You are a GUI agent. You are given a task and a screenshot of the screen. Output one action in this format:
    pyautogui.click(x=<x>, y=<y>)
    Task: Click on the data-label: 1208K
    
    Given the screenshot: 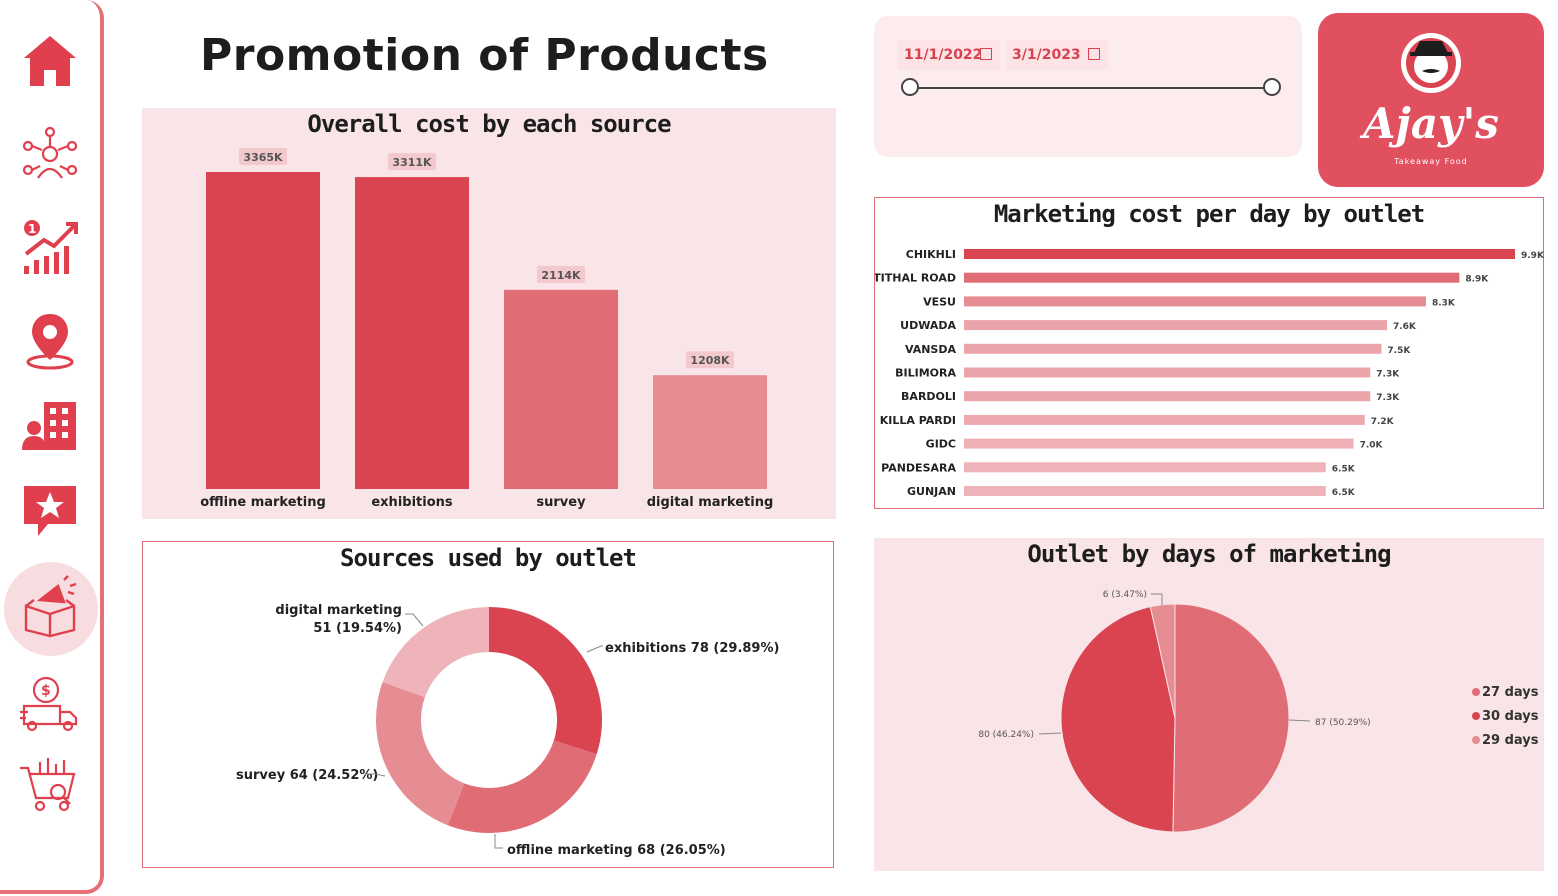 What is the action you would take?
    pyautogui.click(x=710, y=360)
    